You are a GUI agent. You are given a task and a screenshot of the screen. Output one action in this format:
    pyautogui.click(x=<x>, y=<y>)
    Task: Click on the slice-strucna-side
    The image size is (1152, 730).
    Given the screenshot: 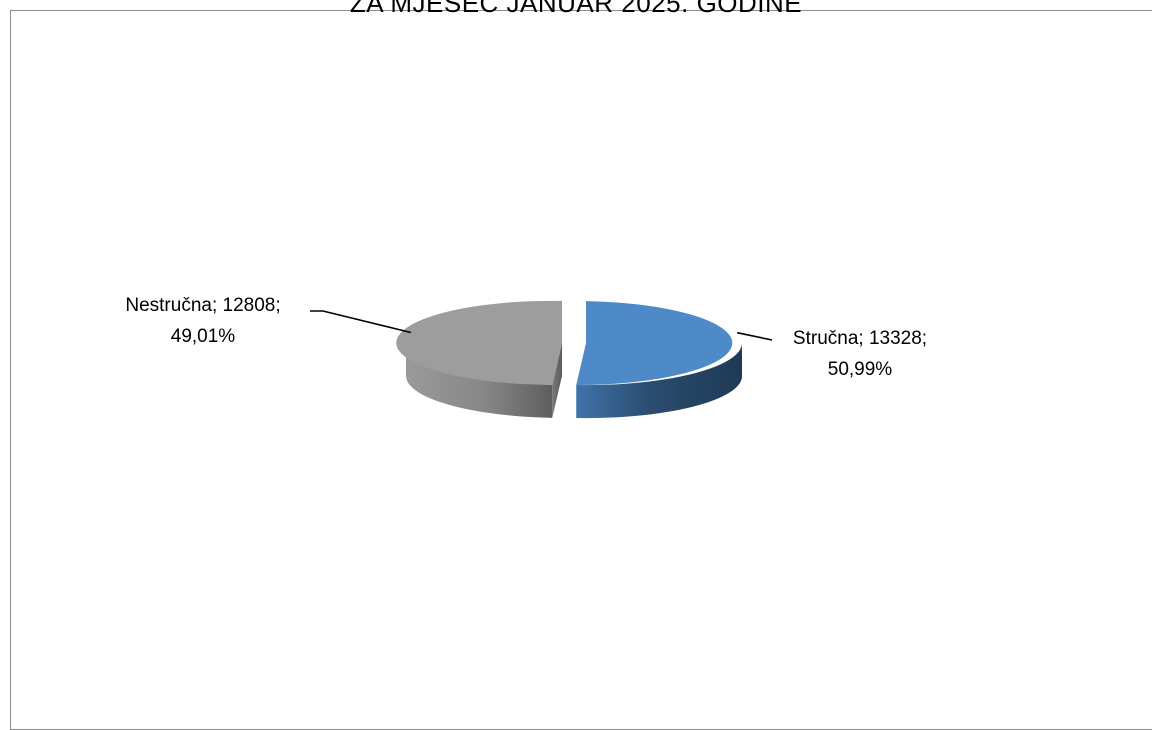 What is the action you would take?
    pyautogui.click(x=659, y=381)
    